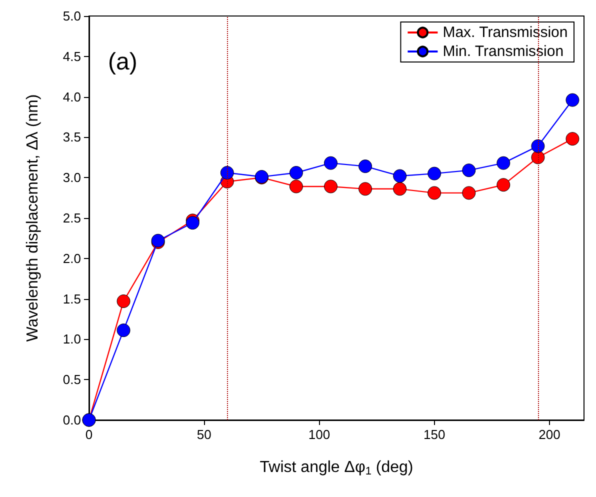 This screenshot has height=497, width=596. I want to click on y-tick-label: 0.5, so click(71, 380).